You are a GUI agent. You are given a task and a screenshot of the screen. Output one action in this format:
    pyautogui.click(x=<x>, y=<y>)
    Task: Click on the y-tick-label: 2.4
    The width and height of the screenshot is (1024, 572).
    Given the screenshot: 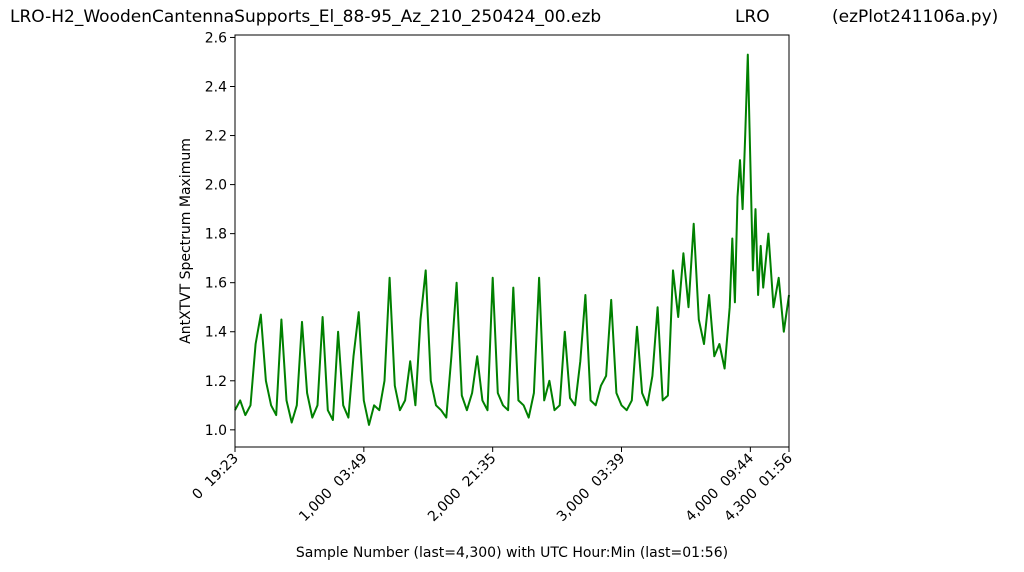 What is the action you would take?
    pyautogui.click(x=216, y=88)
    